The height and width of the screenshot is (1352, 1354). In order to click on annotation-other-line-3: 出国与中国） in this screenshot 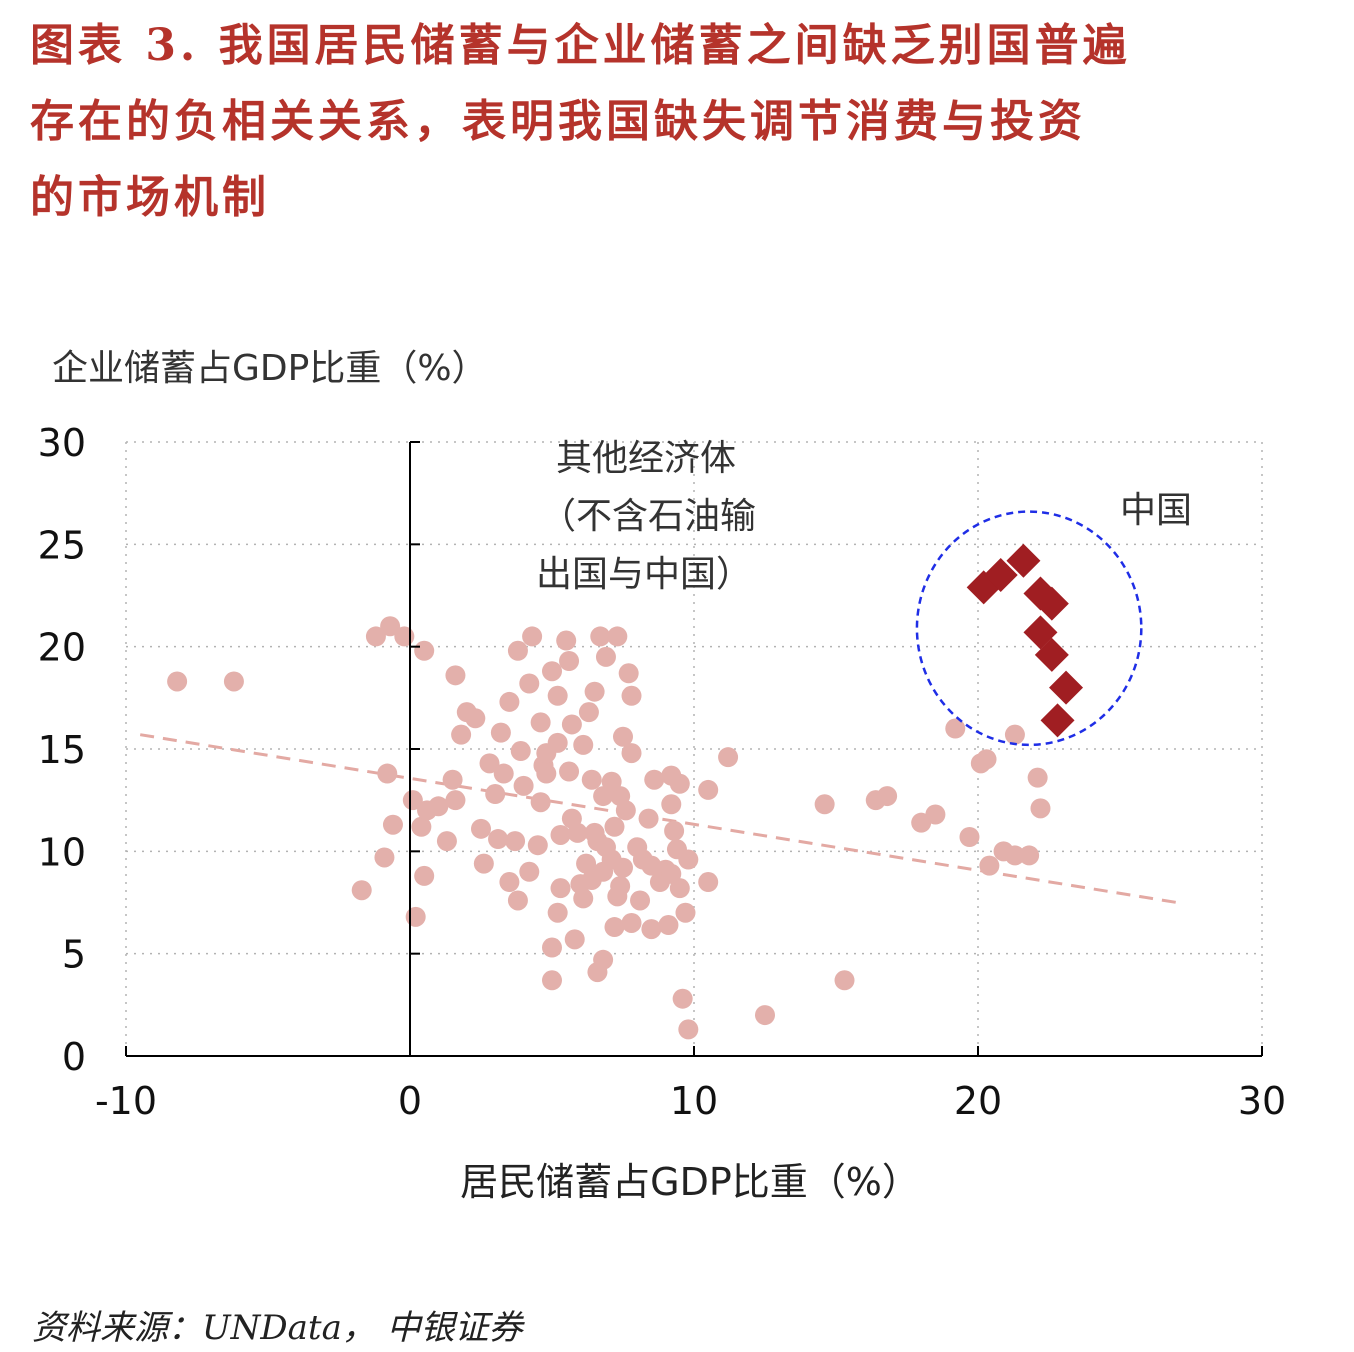, I will do `click(644, 574)`.